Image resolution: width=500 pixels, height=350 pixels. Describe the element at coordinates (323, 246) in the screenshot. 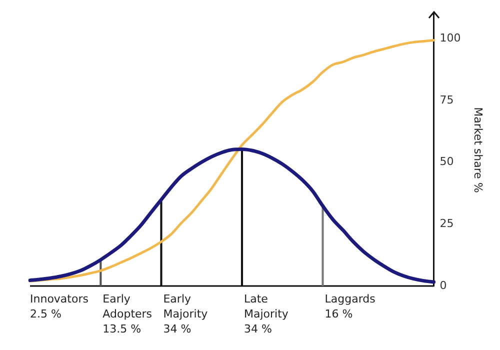

I see `bar` at that location.